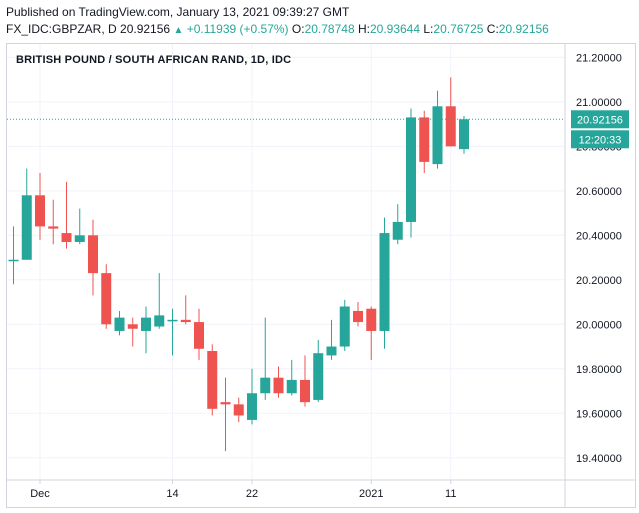 The image size is (639, 513). What do you see at coordinates (172, 494) in the screenshot?
I see `x-tick-label: 14` at bounding box center [172, 494].